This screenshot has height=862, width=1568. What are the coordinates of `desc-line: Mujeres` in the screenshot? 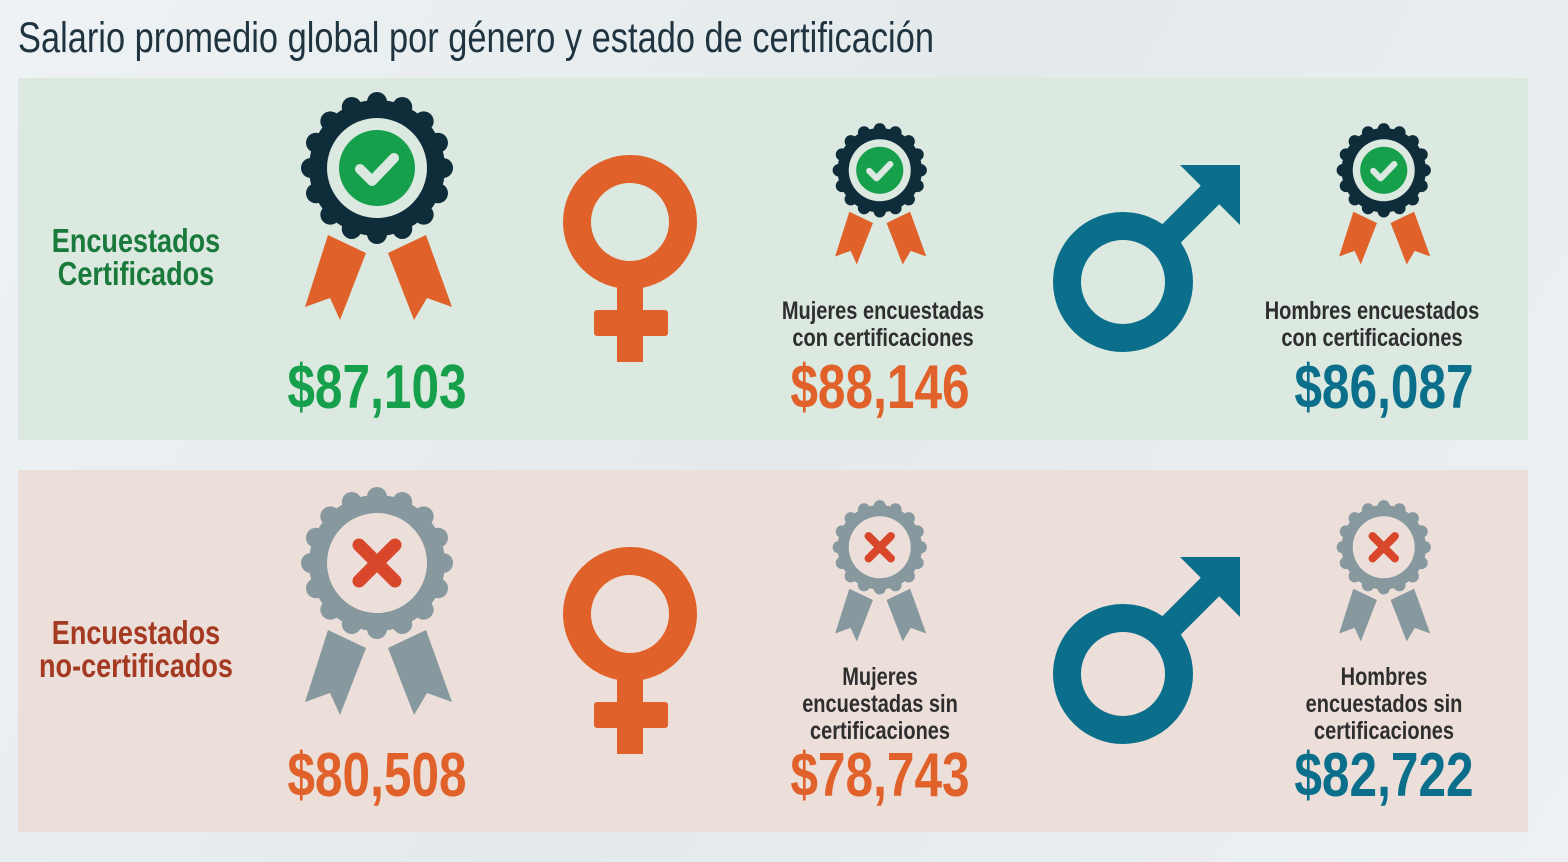 It's located at (880, 677).